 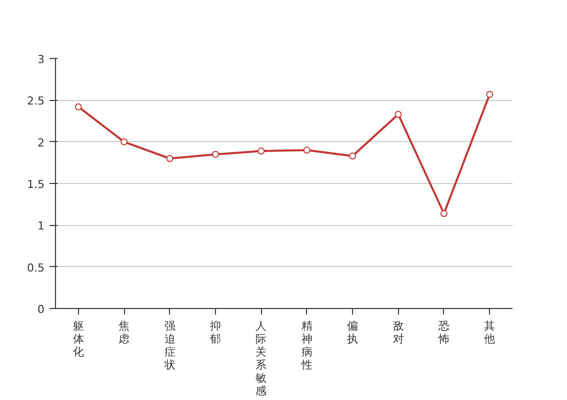 What do you see at coordinates (169, 346) in the screenshot?
I see `x-tick-label: 强迫症状` at bounding box center [169, 346].